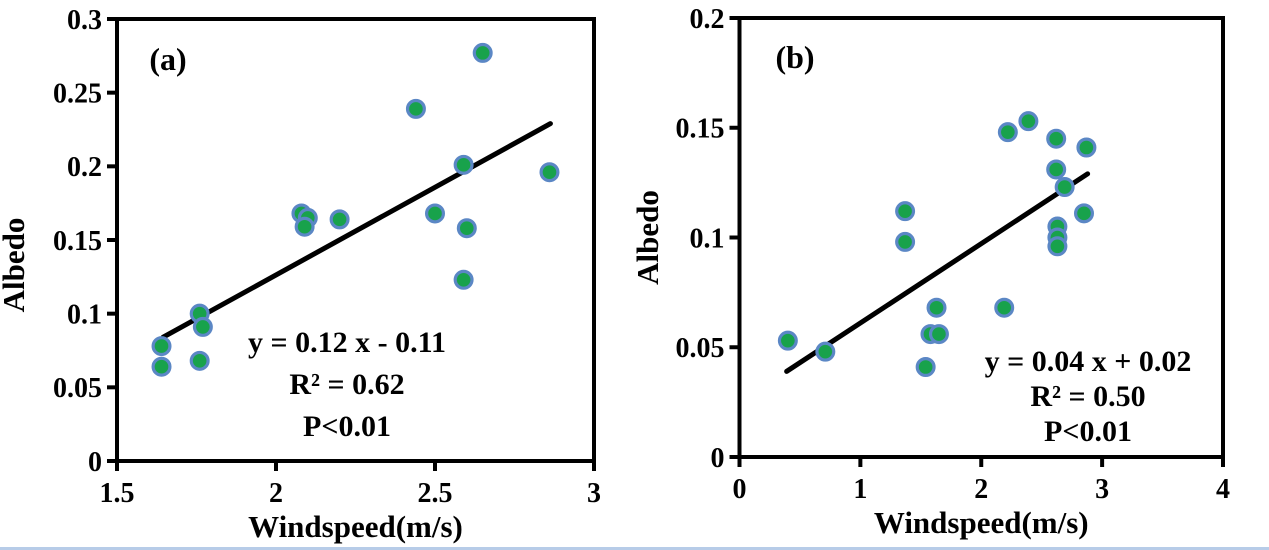 The width and height of the screenshot is (1269, 550). Describe the element at coordinates (356, 230) in the screenshot. I see `panel-a-trendline` at that location.